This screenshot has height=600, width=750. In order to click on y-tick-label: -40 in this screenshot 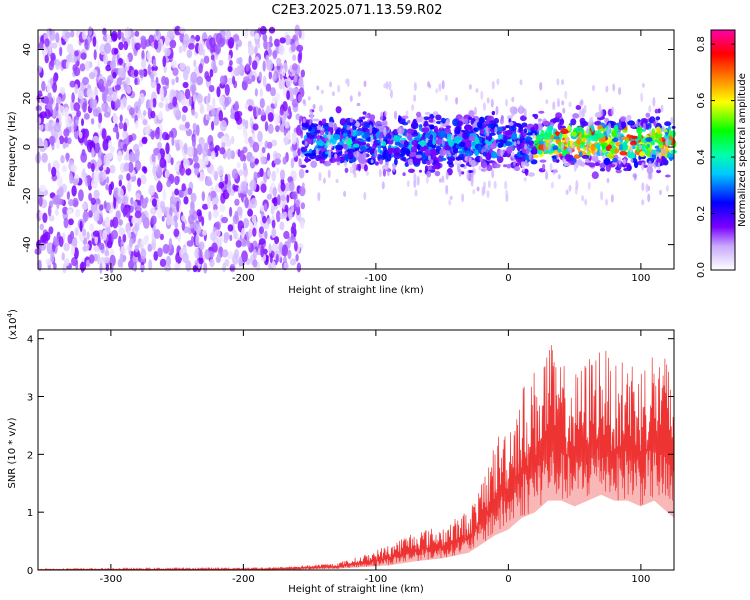, I will do `click(27, 244)`.